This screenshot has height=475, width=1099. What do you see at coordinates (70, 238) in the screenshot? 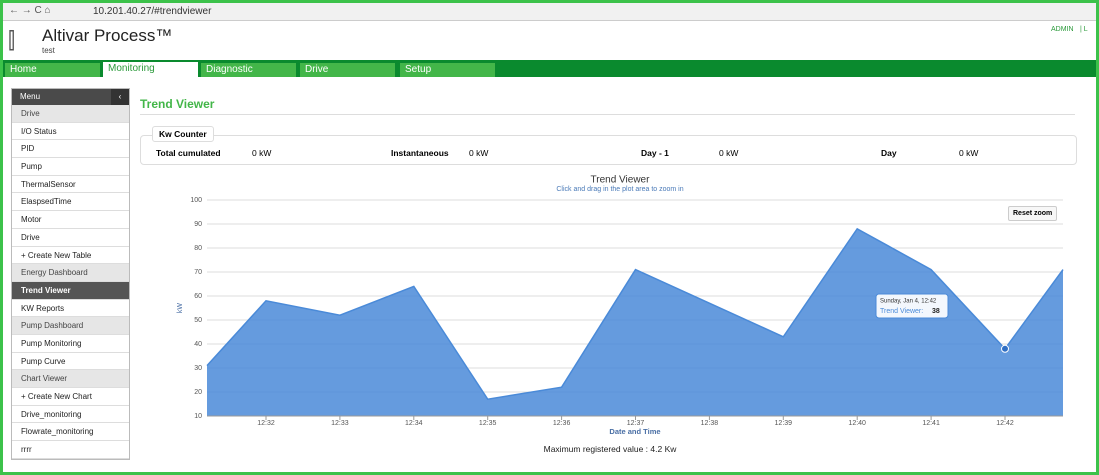
I see `sidebar-item: Drive` at bounding box center [70, 238].